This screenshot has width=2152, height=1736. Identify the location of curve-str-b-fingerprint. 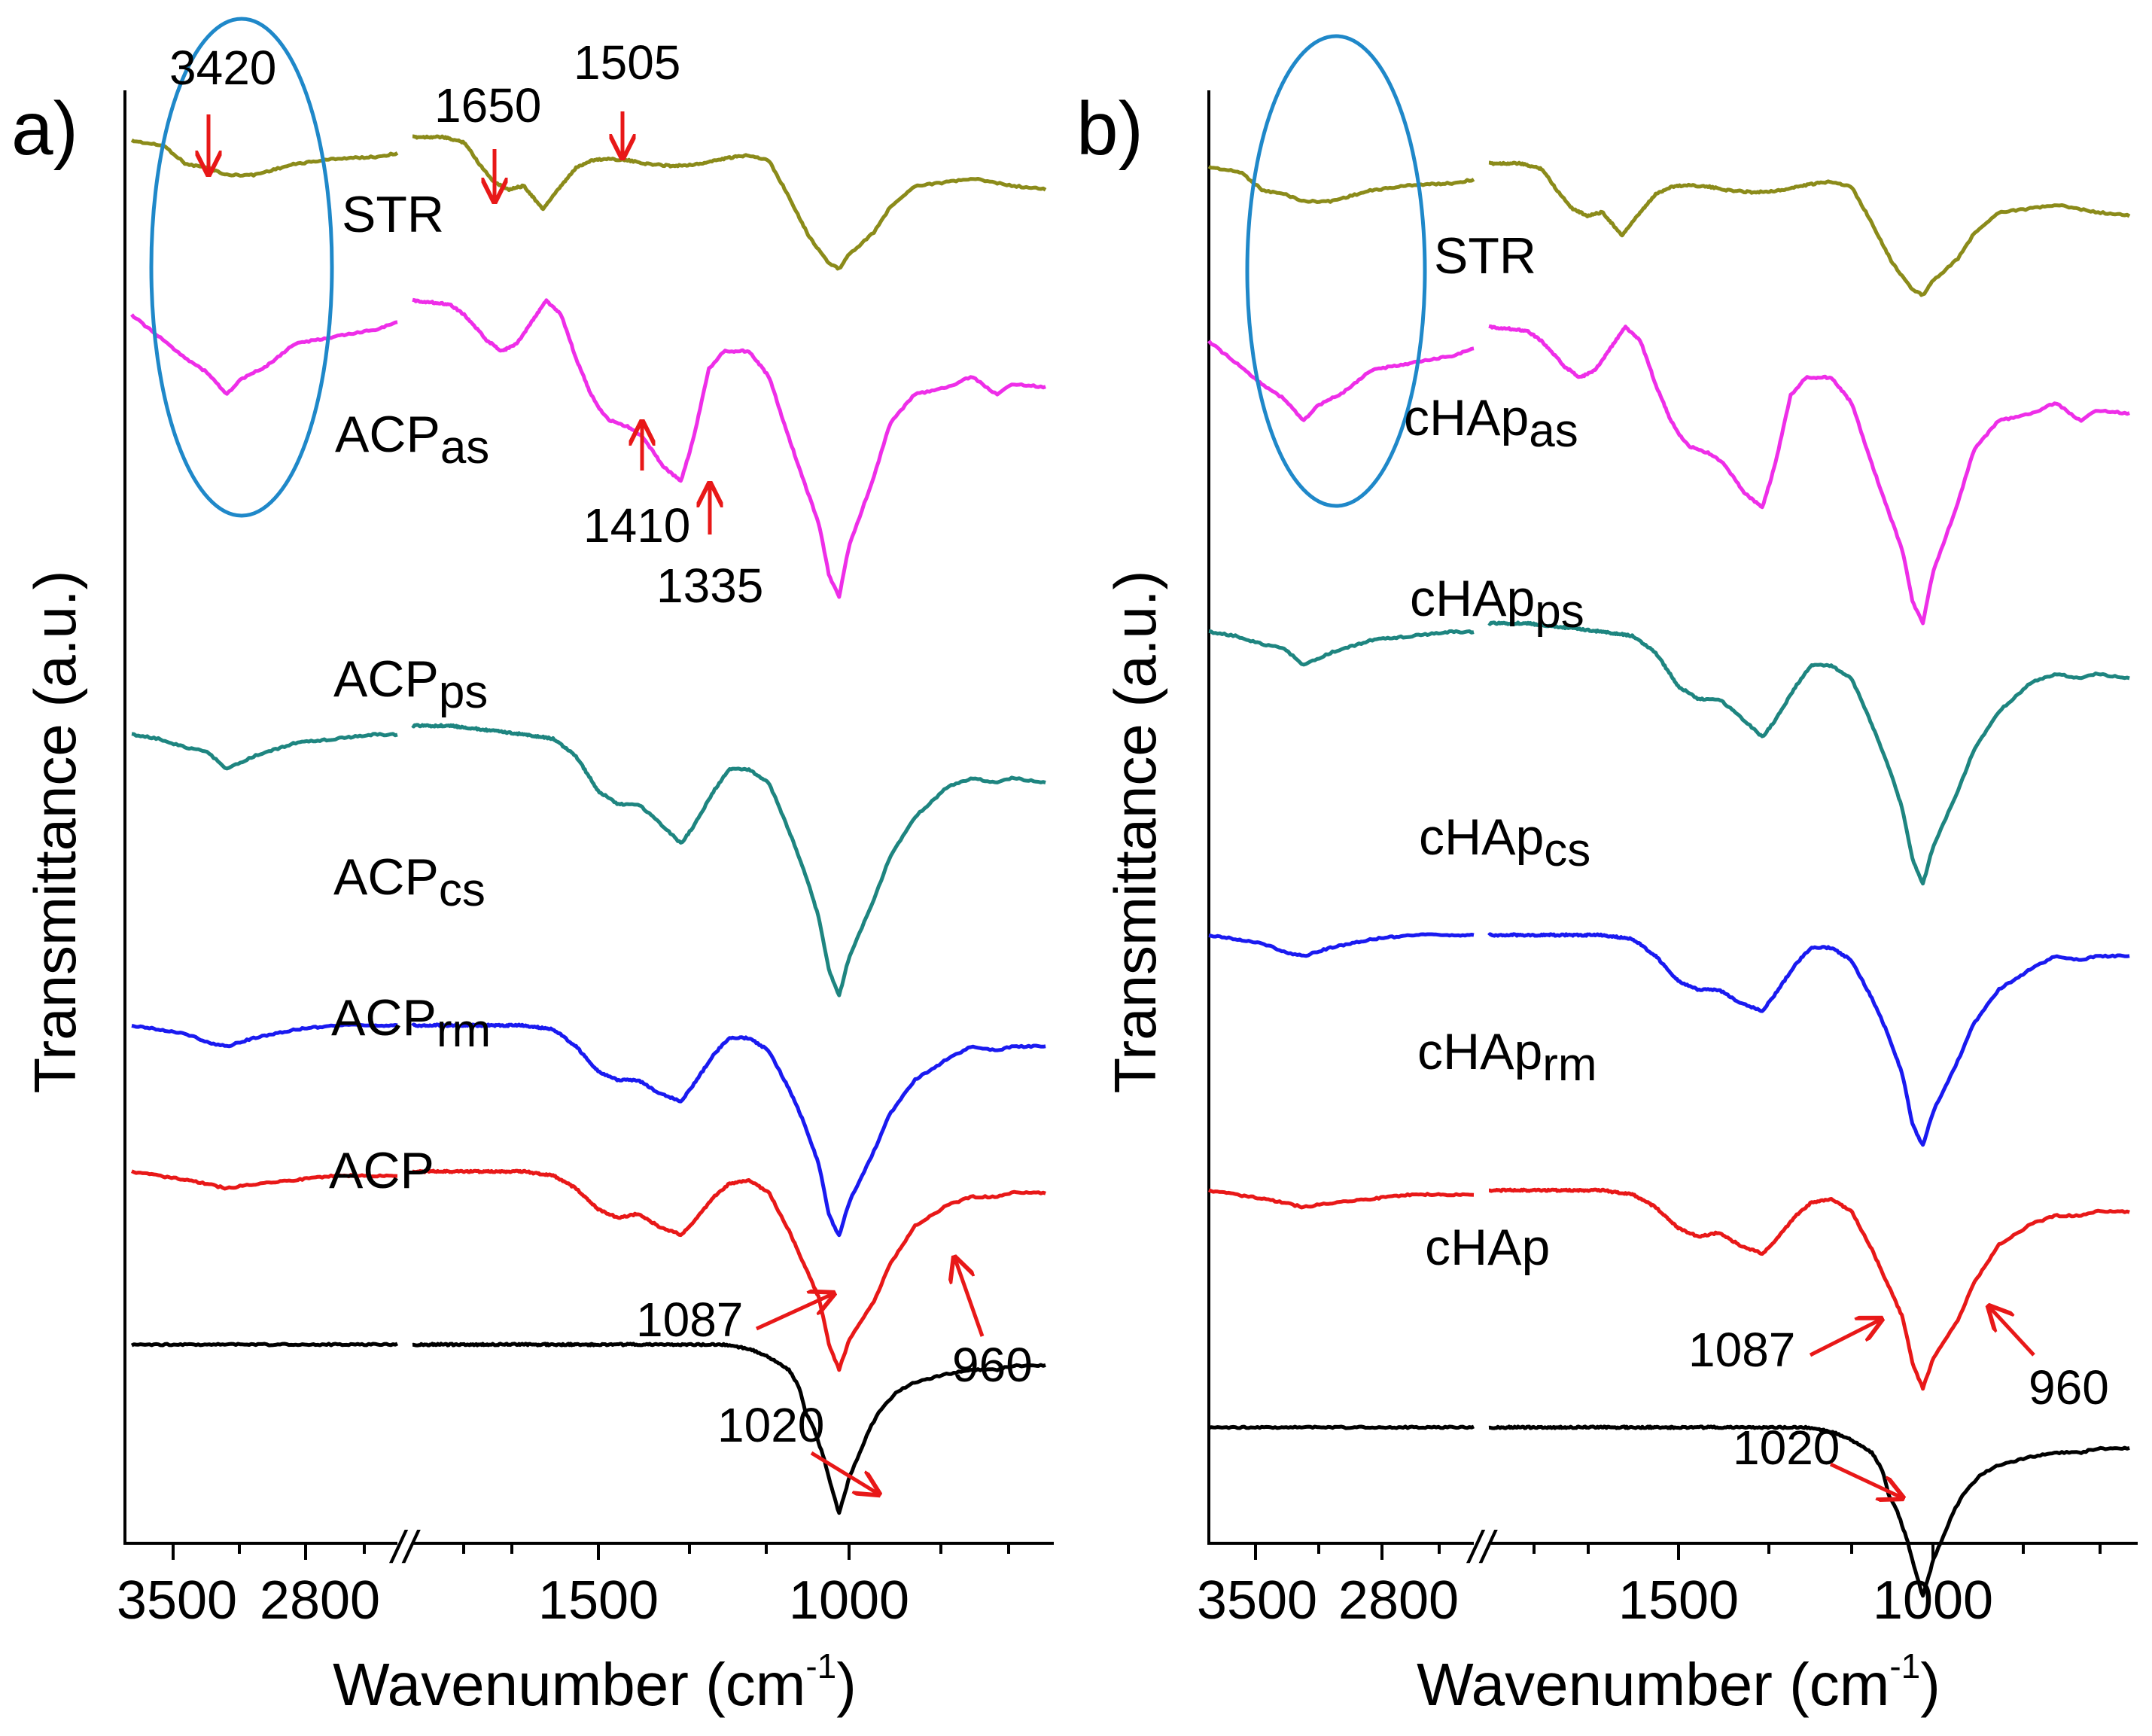
(1809, 229).